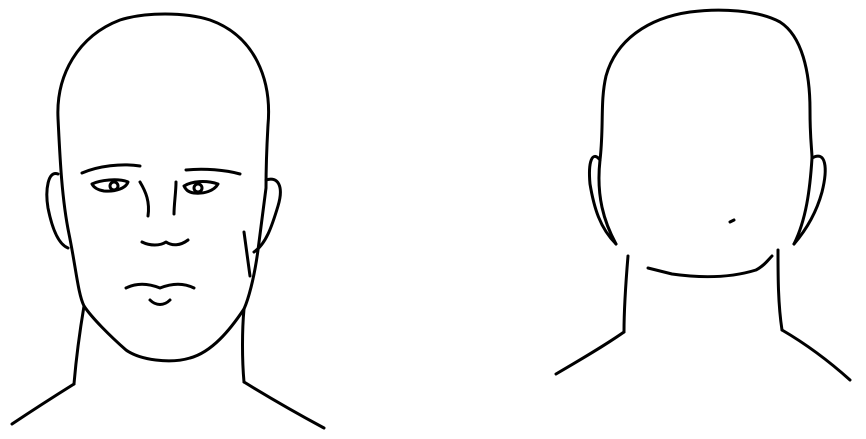  Describe the element at coordinates (243, 345) in the screenshot. I see `front-neck-right` at that location.